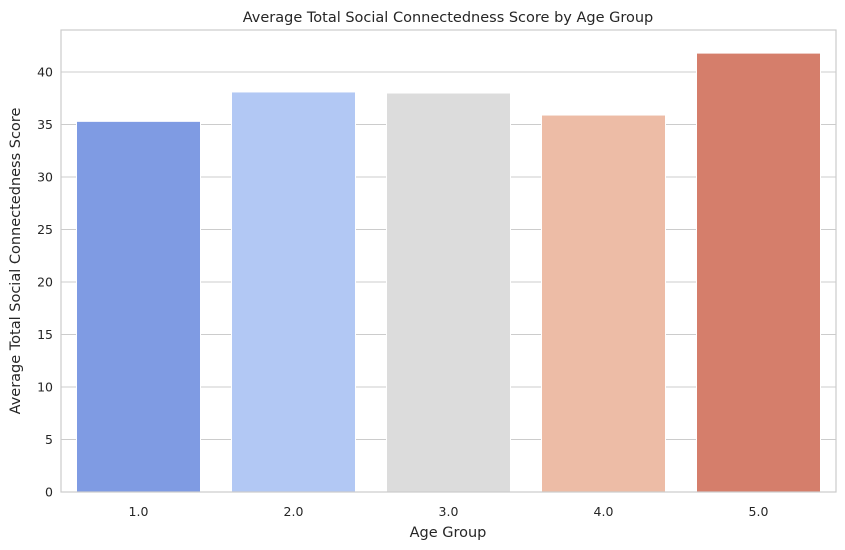 The height and width of the screenshot is (550, 845). I want to click on x-tick-label: 4.0, so click(604, 511).